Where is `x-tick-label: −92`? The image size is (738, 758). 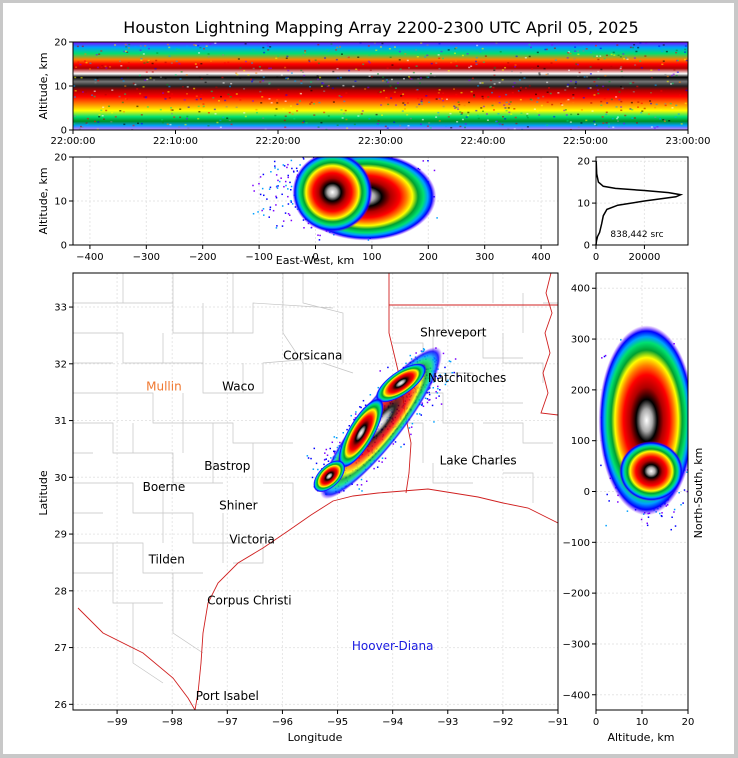
x-tick-label: −92 is located at coordinates (502, 722).